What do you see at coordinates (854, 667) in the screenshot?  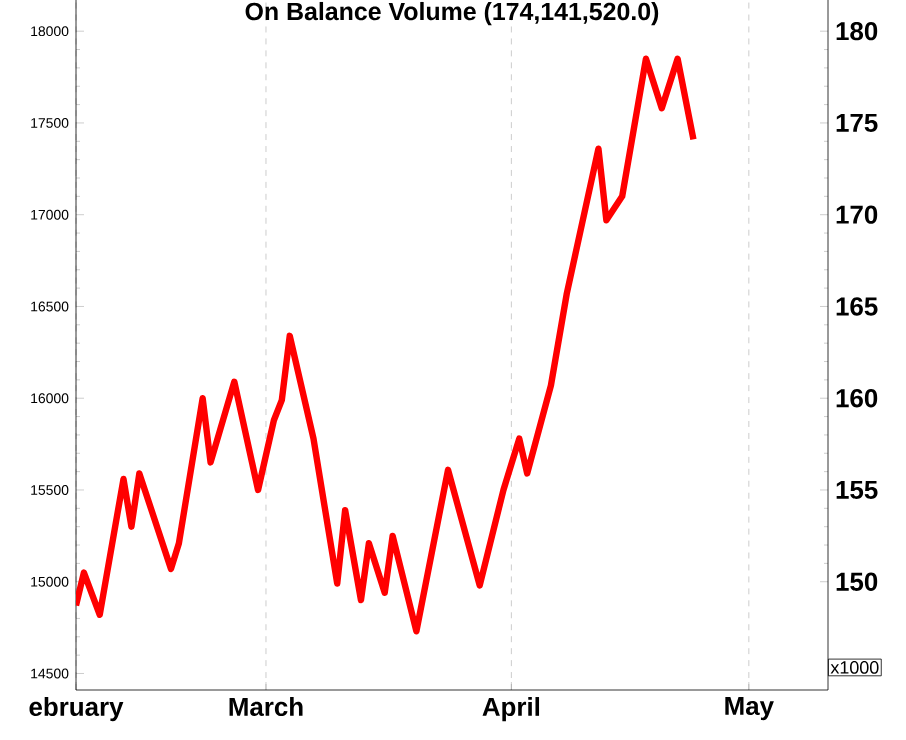 I see `y2-axis-title: x1000` at bounding box center [854, 667].